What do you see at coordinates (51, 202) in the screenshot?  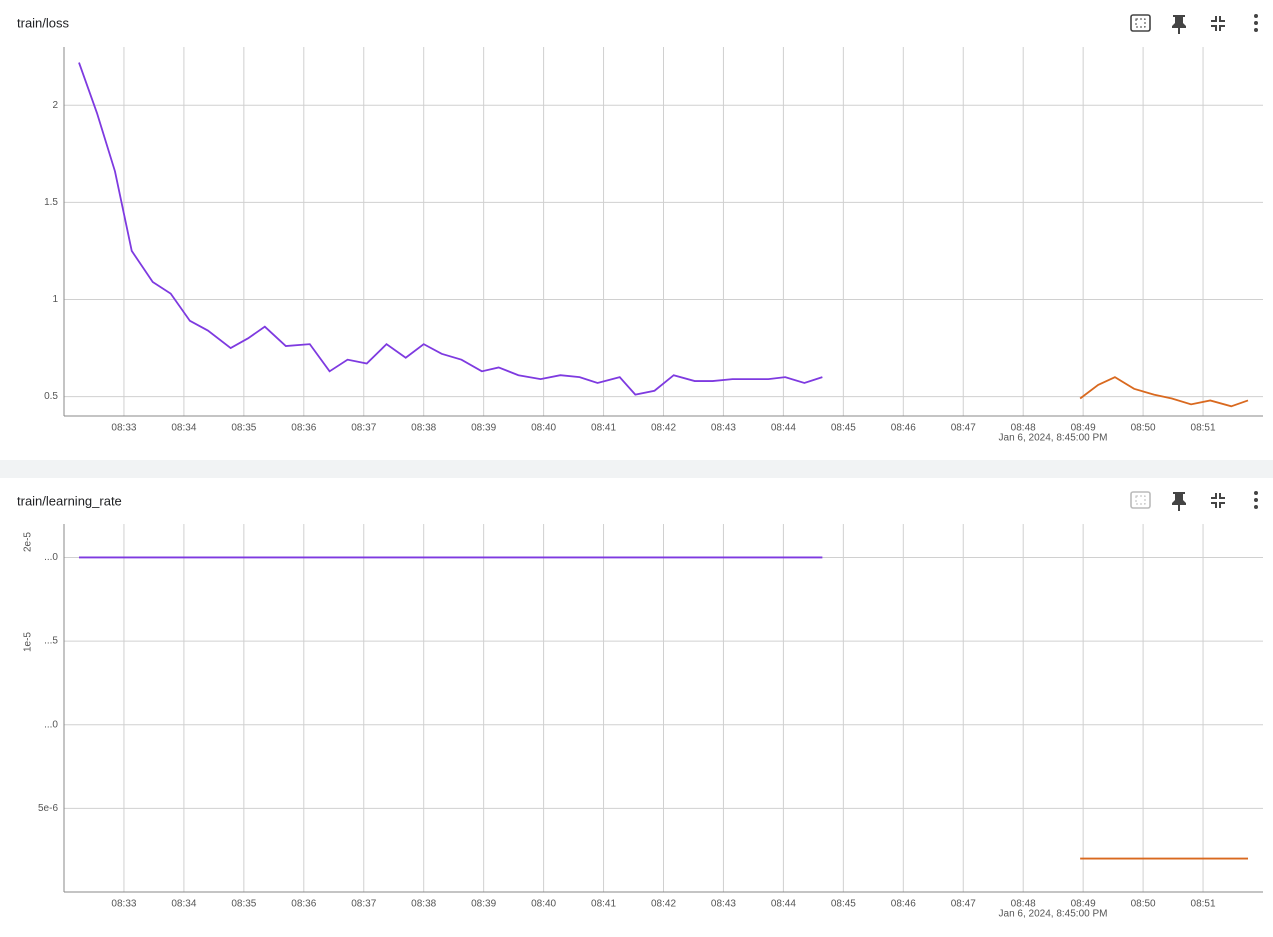 I see `y-tick-label: 1.5` at bounding box center [51, 202].